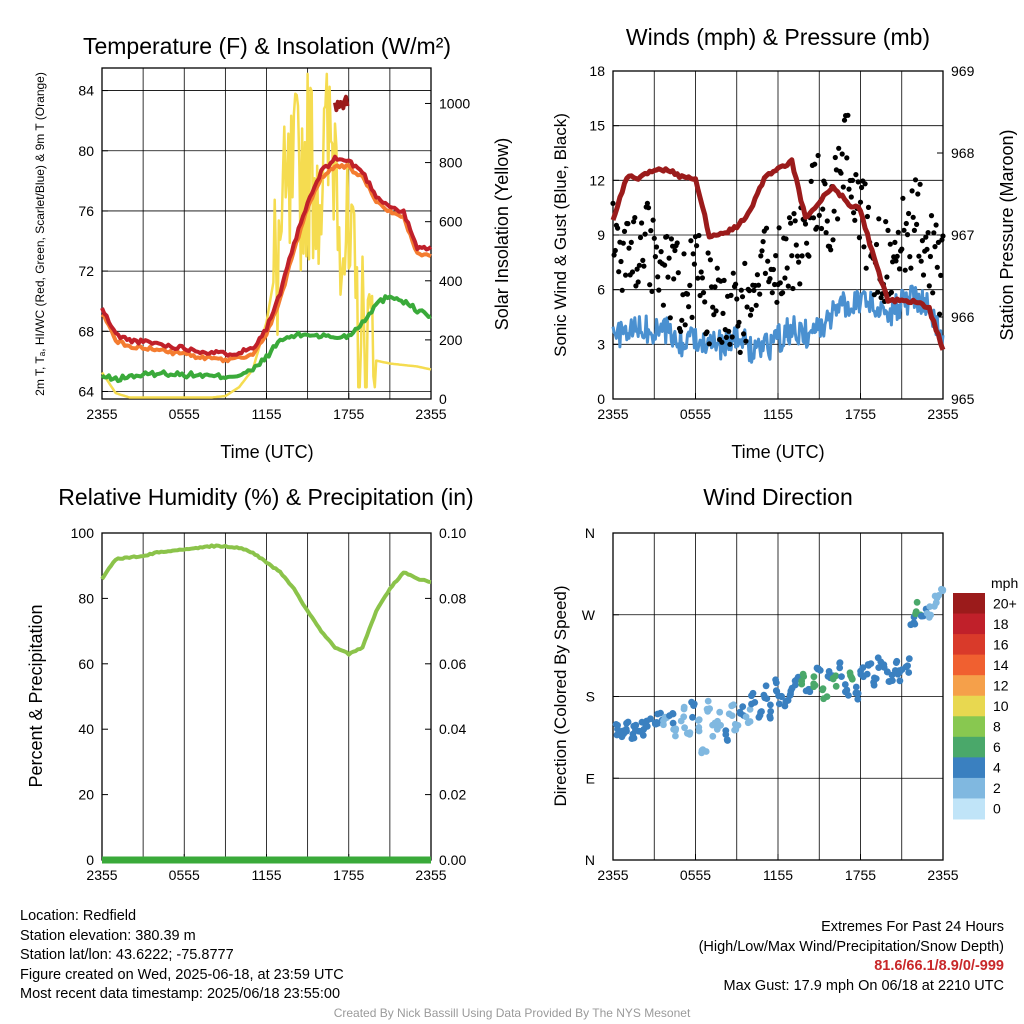 This screenshot has width=1024, height=1024. What do you see at coordinates (963, 399) in the screenshot?
I see `winds-y2tick-label: 965` at bounding box center [963, 399].